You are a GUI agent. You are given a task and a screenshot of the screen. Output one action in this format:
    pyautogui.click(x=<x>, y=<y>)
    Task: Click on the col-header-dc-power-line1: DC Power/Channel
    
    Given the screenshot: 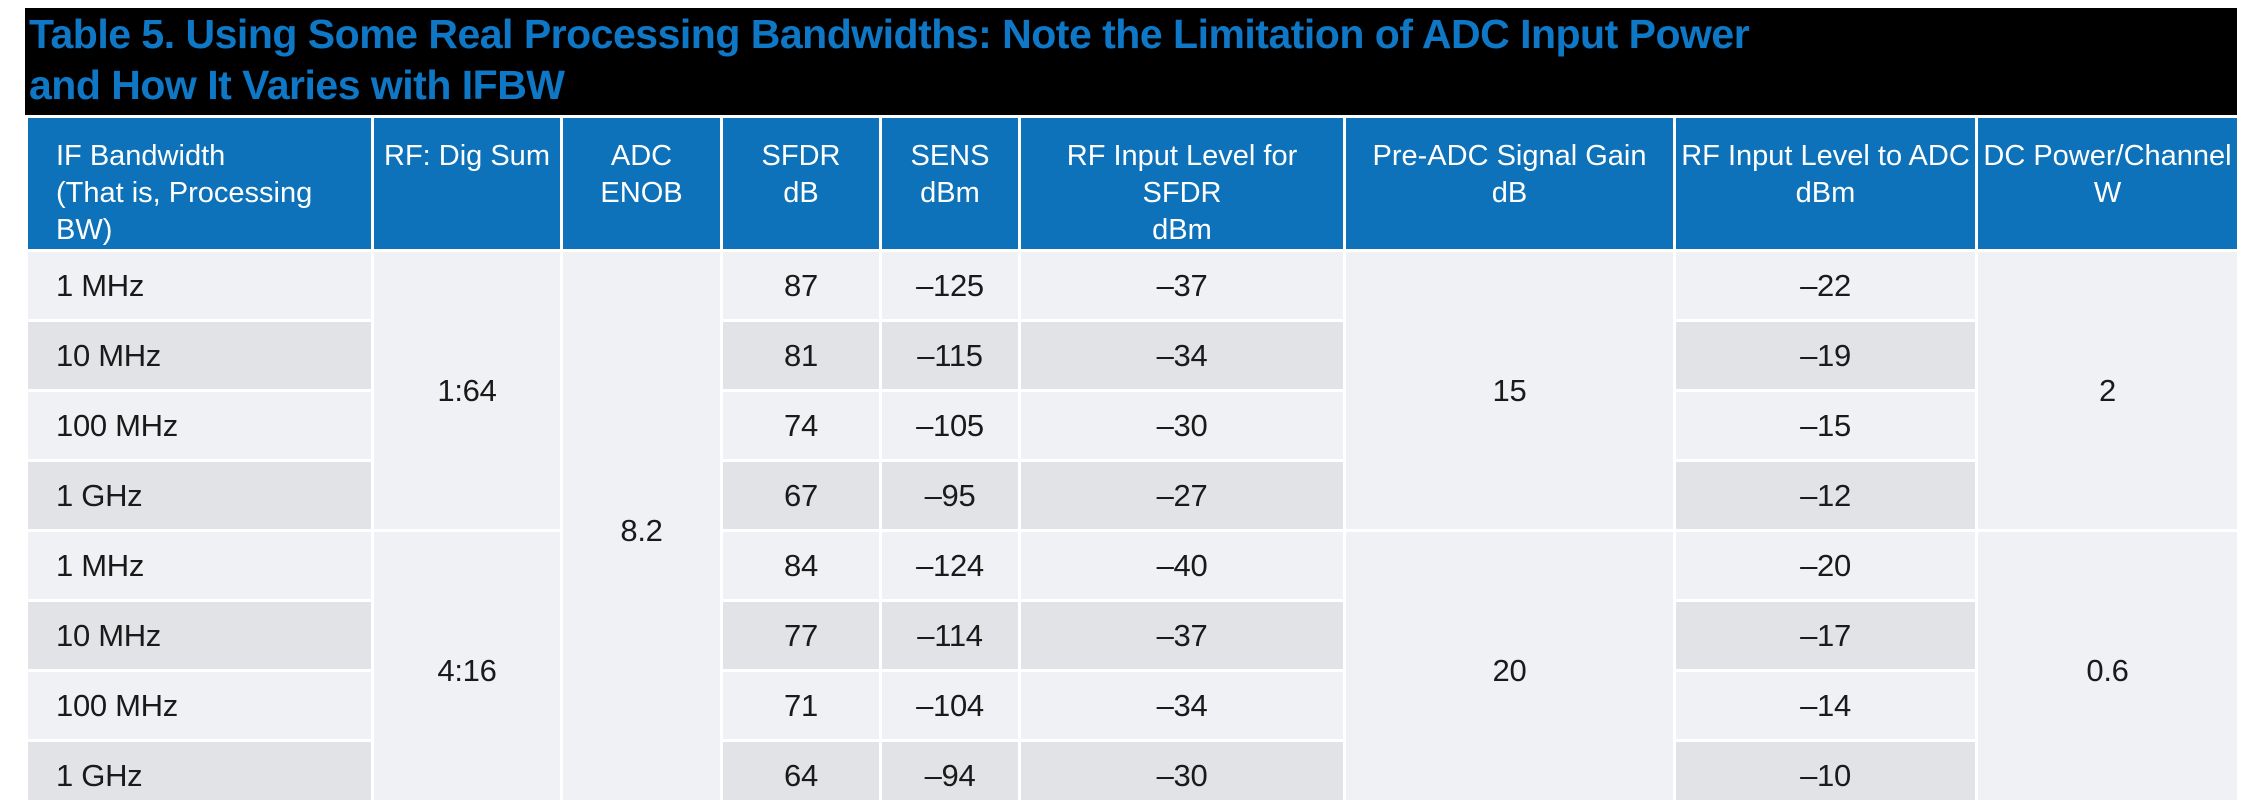 What is the action you would take?
    pyautogui.click(x=2107, y=156)
    